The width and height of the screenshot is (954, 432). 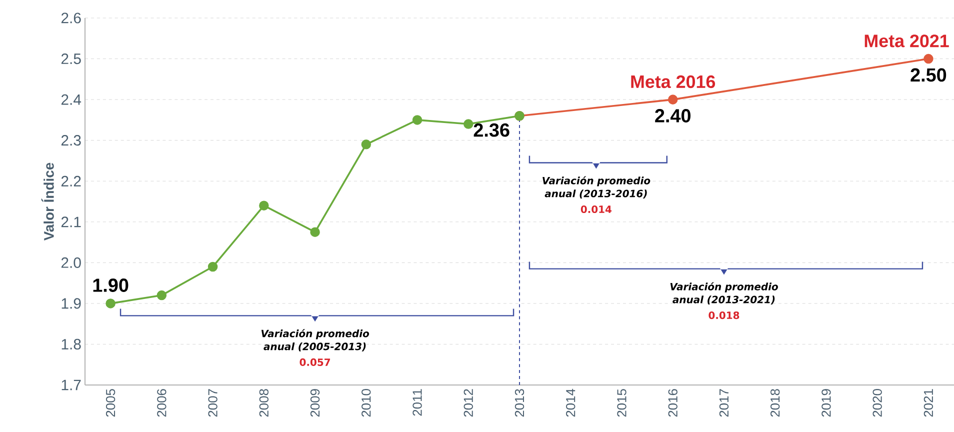 I want to click on annotation: Meta 2016, so click(x=673, y=81).